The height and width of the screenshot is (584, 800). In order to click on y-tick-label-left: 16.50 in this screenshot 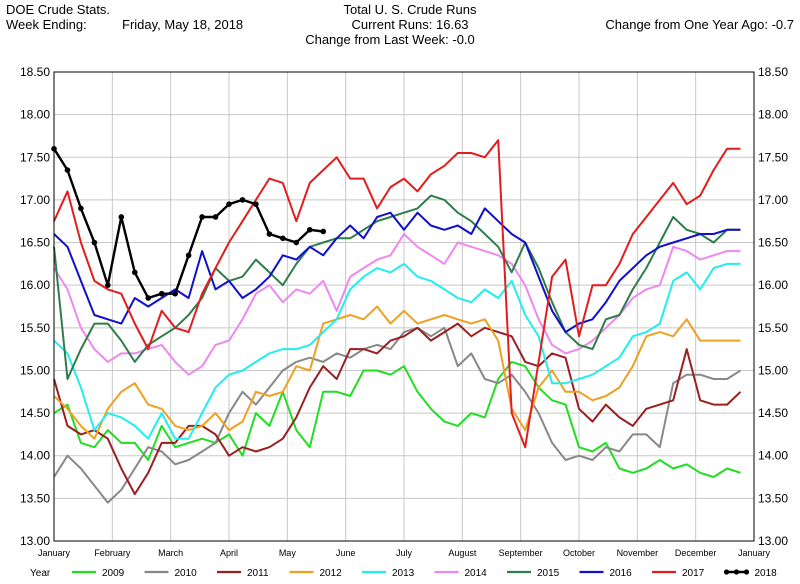, I will do `click(35, 243)`.